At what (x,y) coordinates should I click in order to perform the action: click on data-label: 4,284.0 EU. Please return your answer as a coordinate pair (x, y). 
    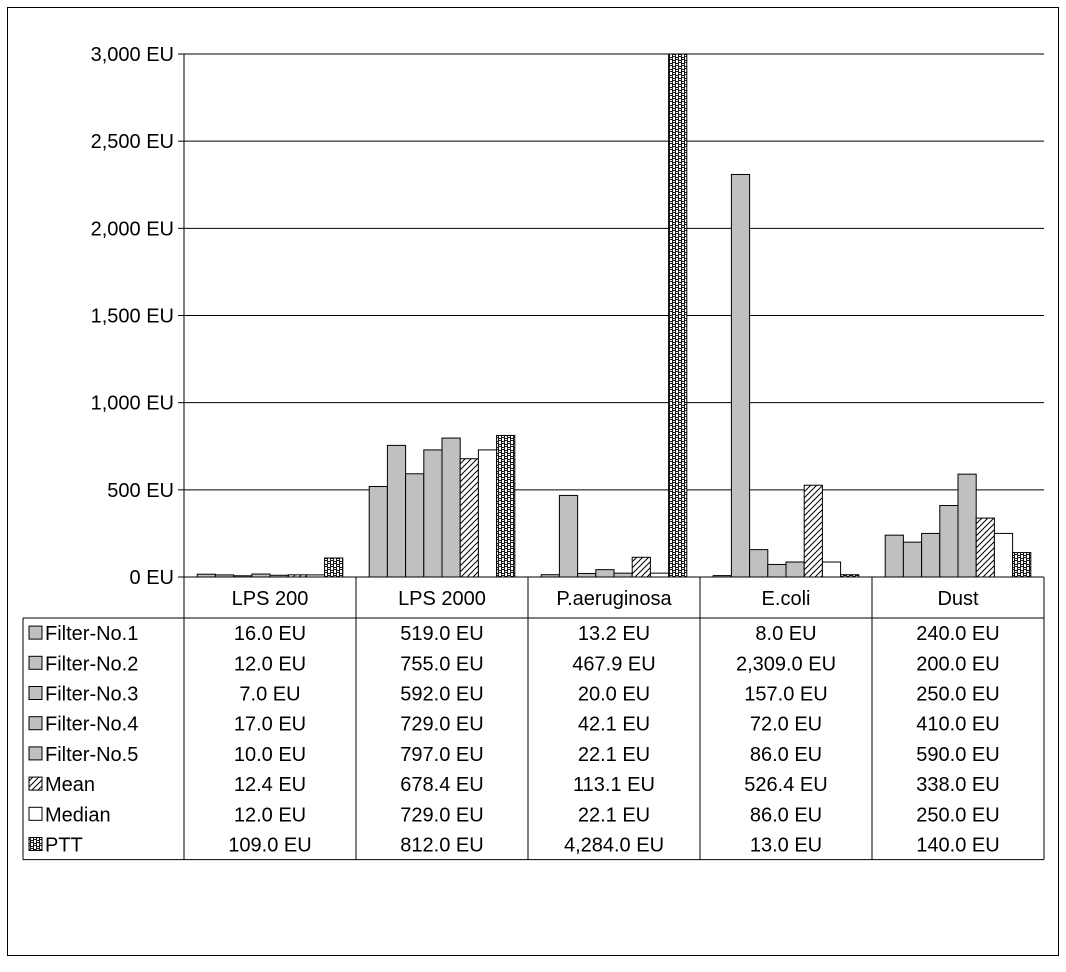
    Looking at the image, I should click on (614, 846).